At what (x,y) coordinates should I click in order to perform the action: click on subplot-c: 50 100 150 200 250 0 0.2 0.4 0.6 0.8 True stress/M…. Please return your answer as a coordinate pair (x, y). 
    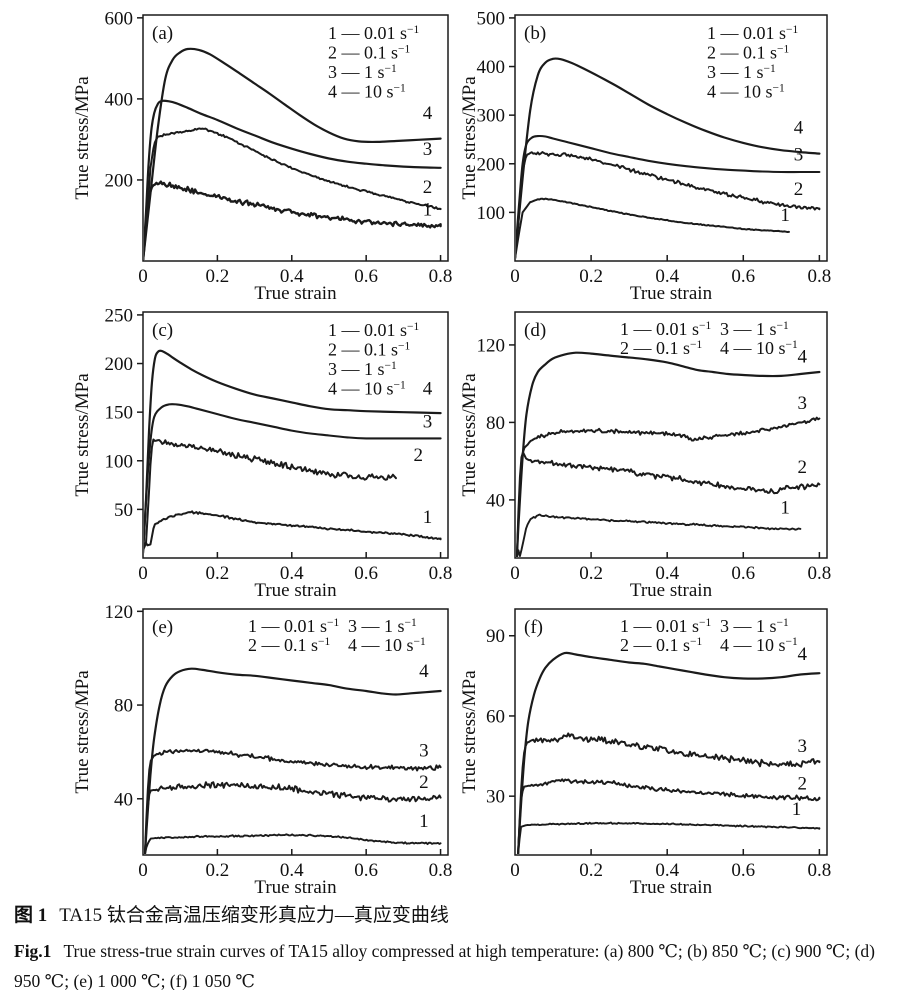
    Looking at the image, I should click on (262, 453).